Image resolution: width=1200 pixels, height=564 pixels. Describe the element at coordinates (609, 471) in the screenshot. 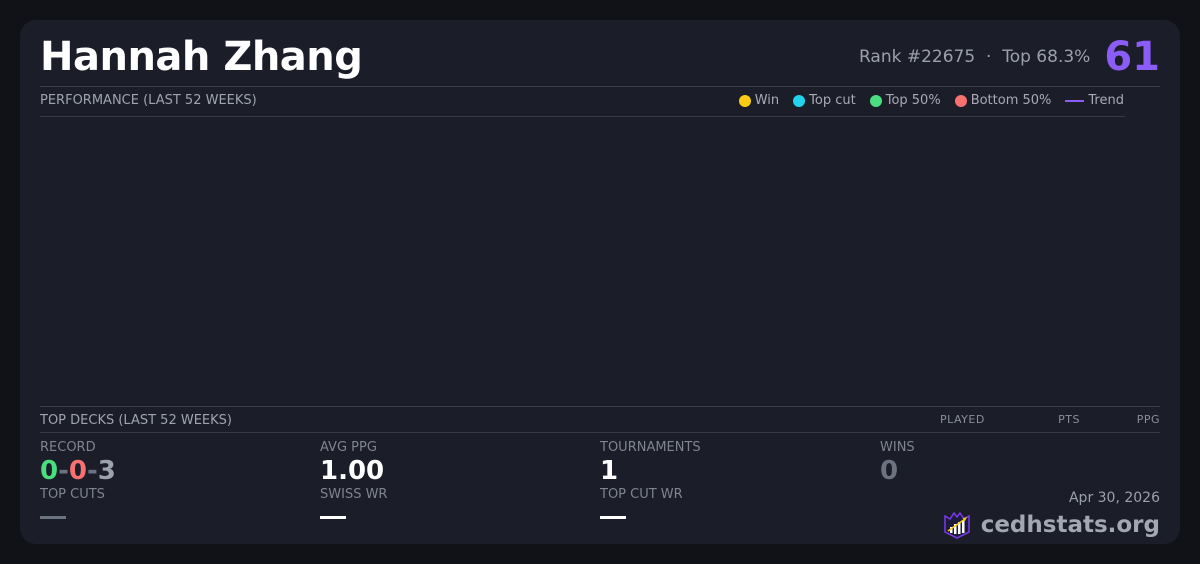

I see `tournaments-value: 1` at that location.